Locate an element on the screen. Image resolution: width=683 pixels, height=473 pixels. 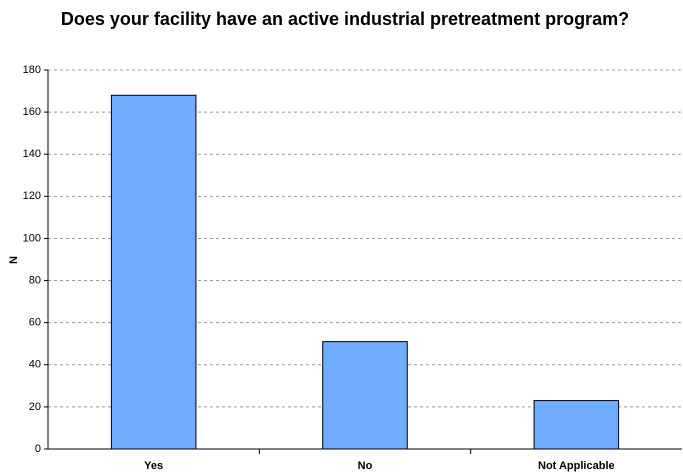
y-tick-label: 80 is located at coordinates (35, 280).